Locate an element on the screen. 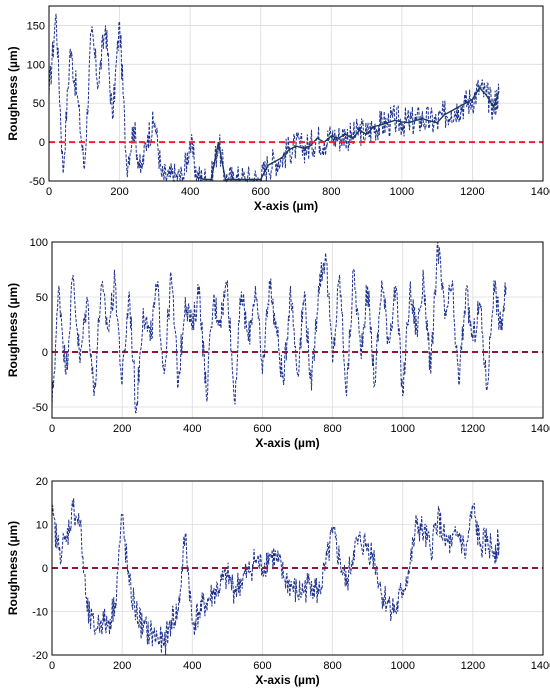 This screenshot has height=700, width=550. profile-line is located at coordinates (348, 133).